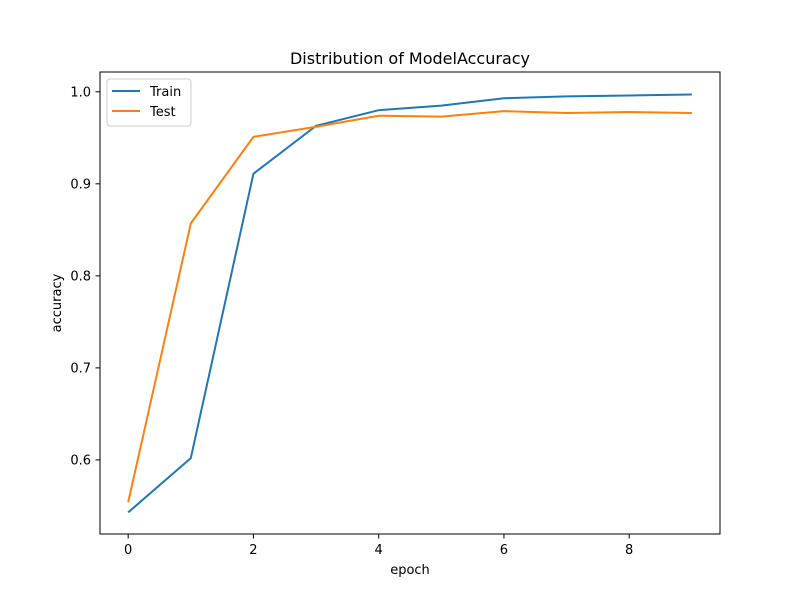 The width and height of the screenshot is (800, 600). Describe the element at coordinates (379, 550) in the screenshot. I see `x-tick-label: 4` at that location.